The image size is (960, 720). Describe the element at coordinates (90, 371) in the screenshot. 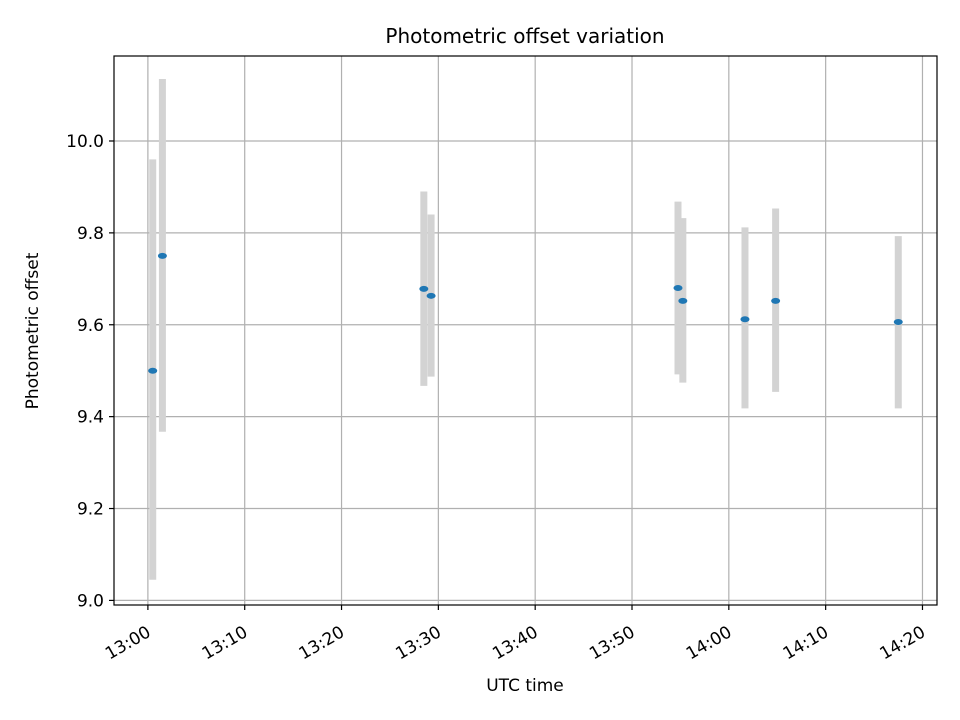

I see `y-axis-ticks: 9.0 9.2 9.4 9.6 9.8 10.0` at that location.